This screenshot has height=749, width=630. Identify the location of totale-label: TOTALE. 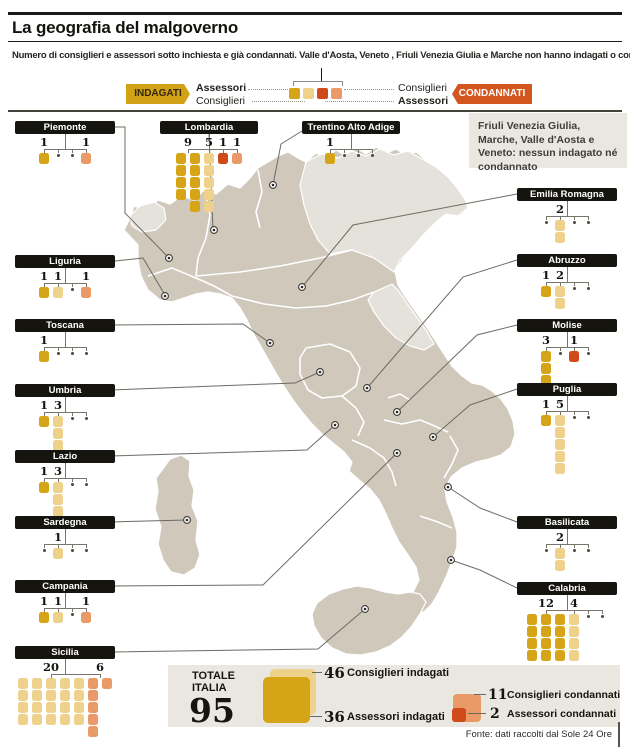
(213, 676).